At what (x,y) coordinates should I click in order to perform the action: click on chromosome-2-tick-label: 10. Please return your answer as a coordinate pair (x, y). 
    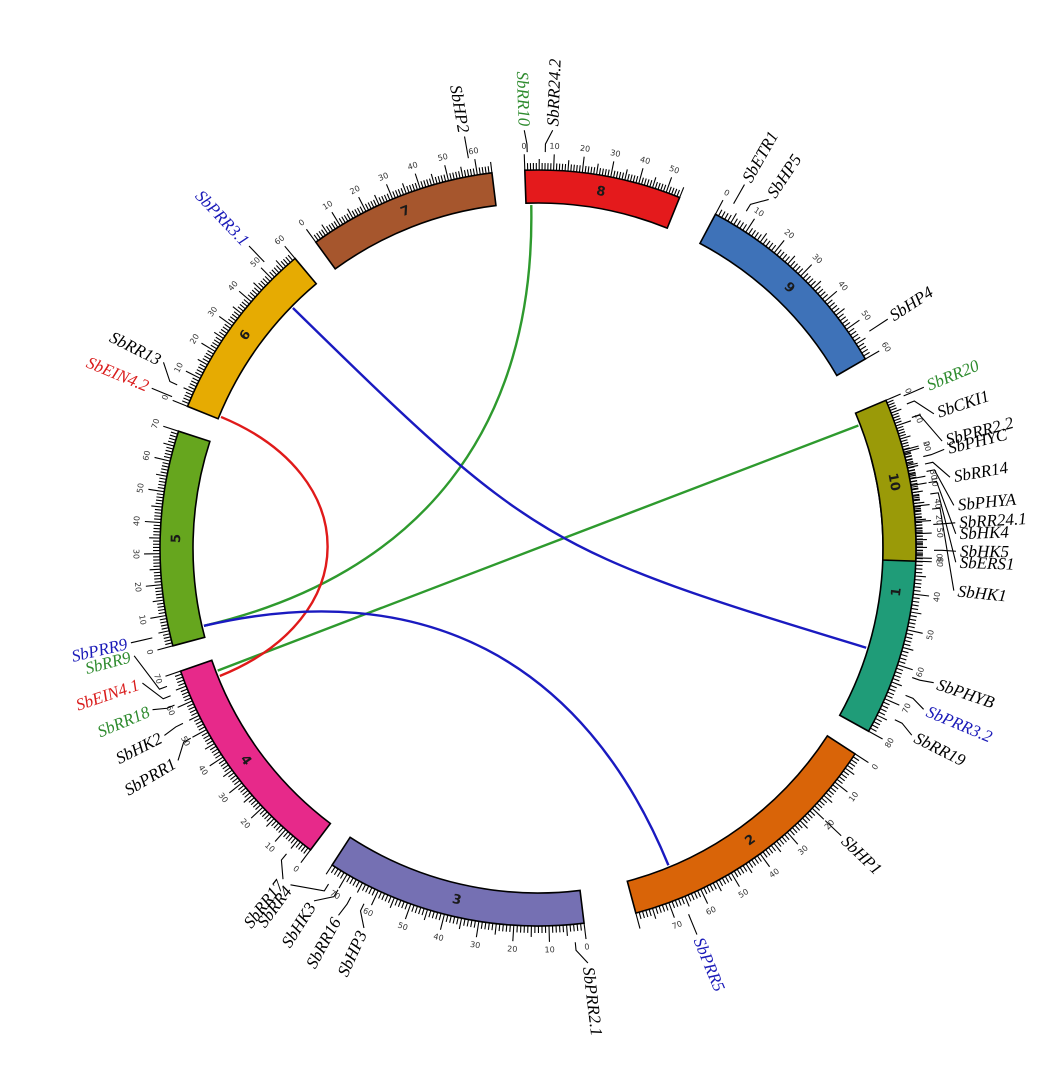
    Looking at the image, I should click on (853, 797).